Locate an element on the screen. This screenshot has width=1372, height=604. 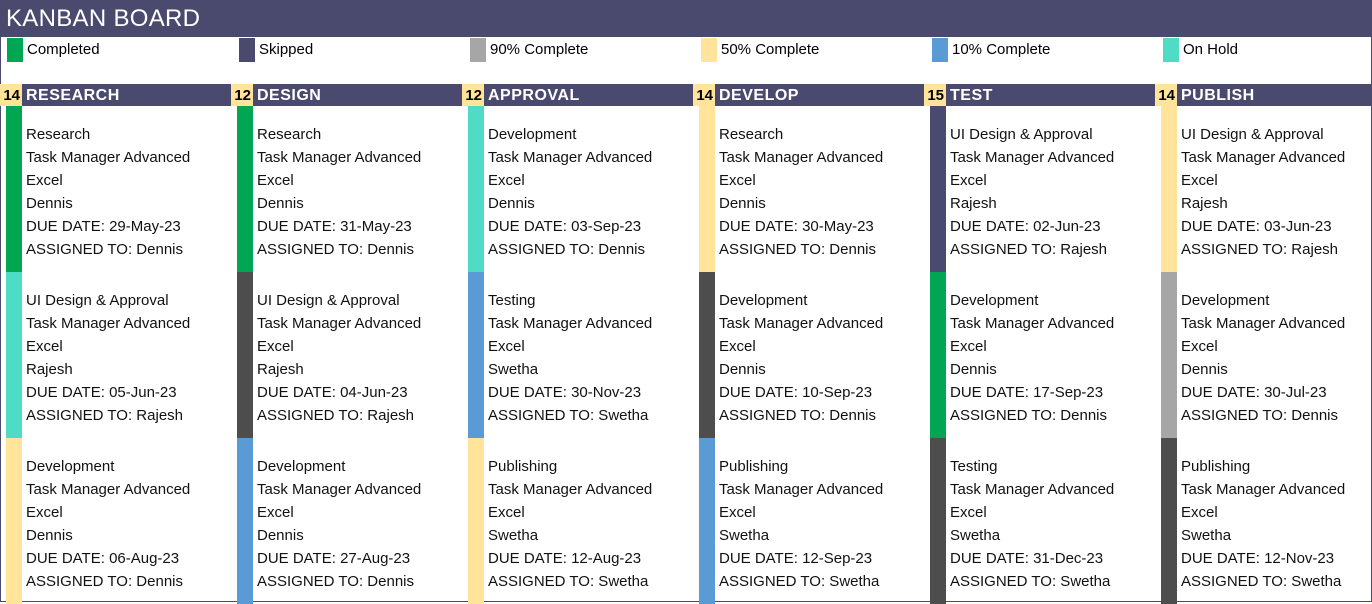
card-due: DUE DATE: 06-Aug-23 is located at coordinates (103, 558).